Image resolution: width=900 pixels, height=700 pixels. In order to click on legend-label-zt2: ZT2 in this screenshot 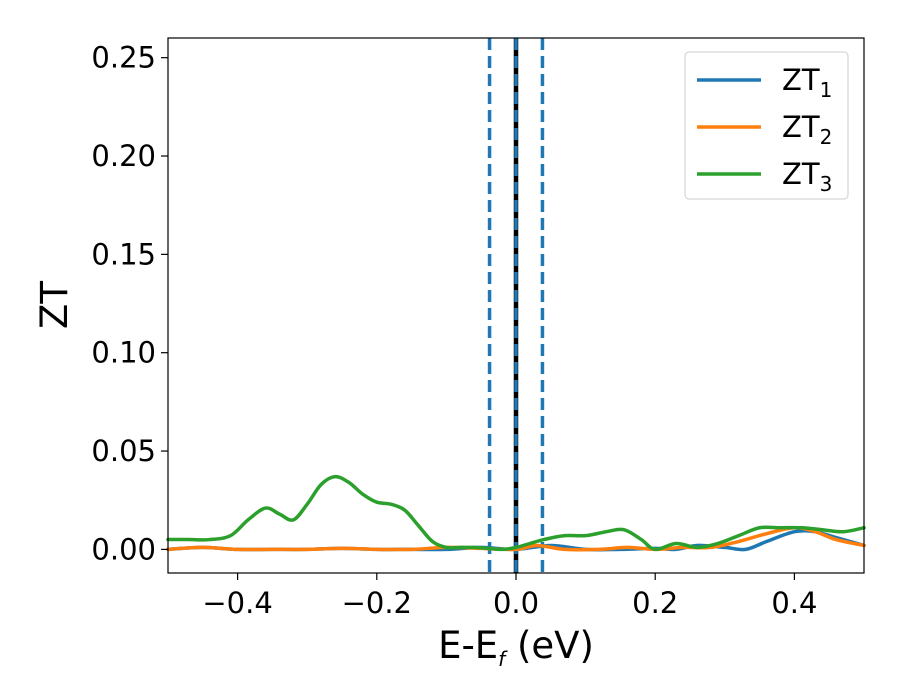, I will do `click(807, 129)`.